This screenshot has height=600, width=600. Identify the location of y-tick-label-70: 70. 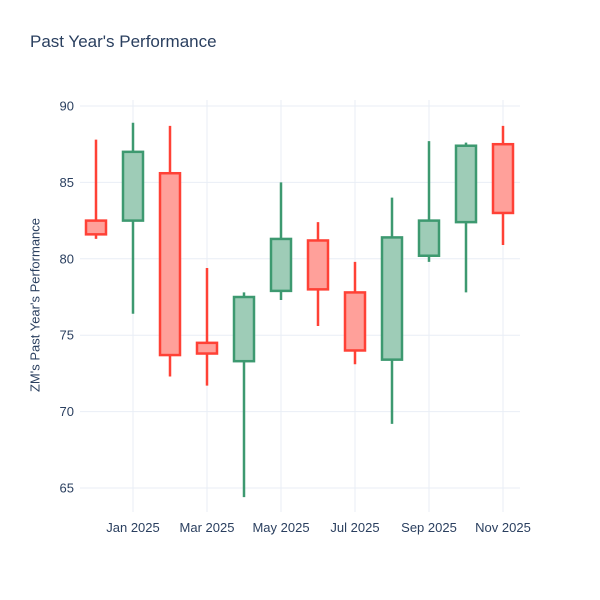
(67, 411).